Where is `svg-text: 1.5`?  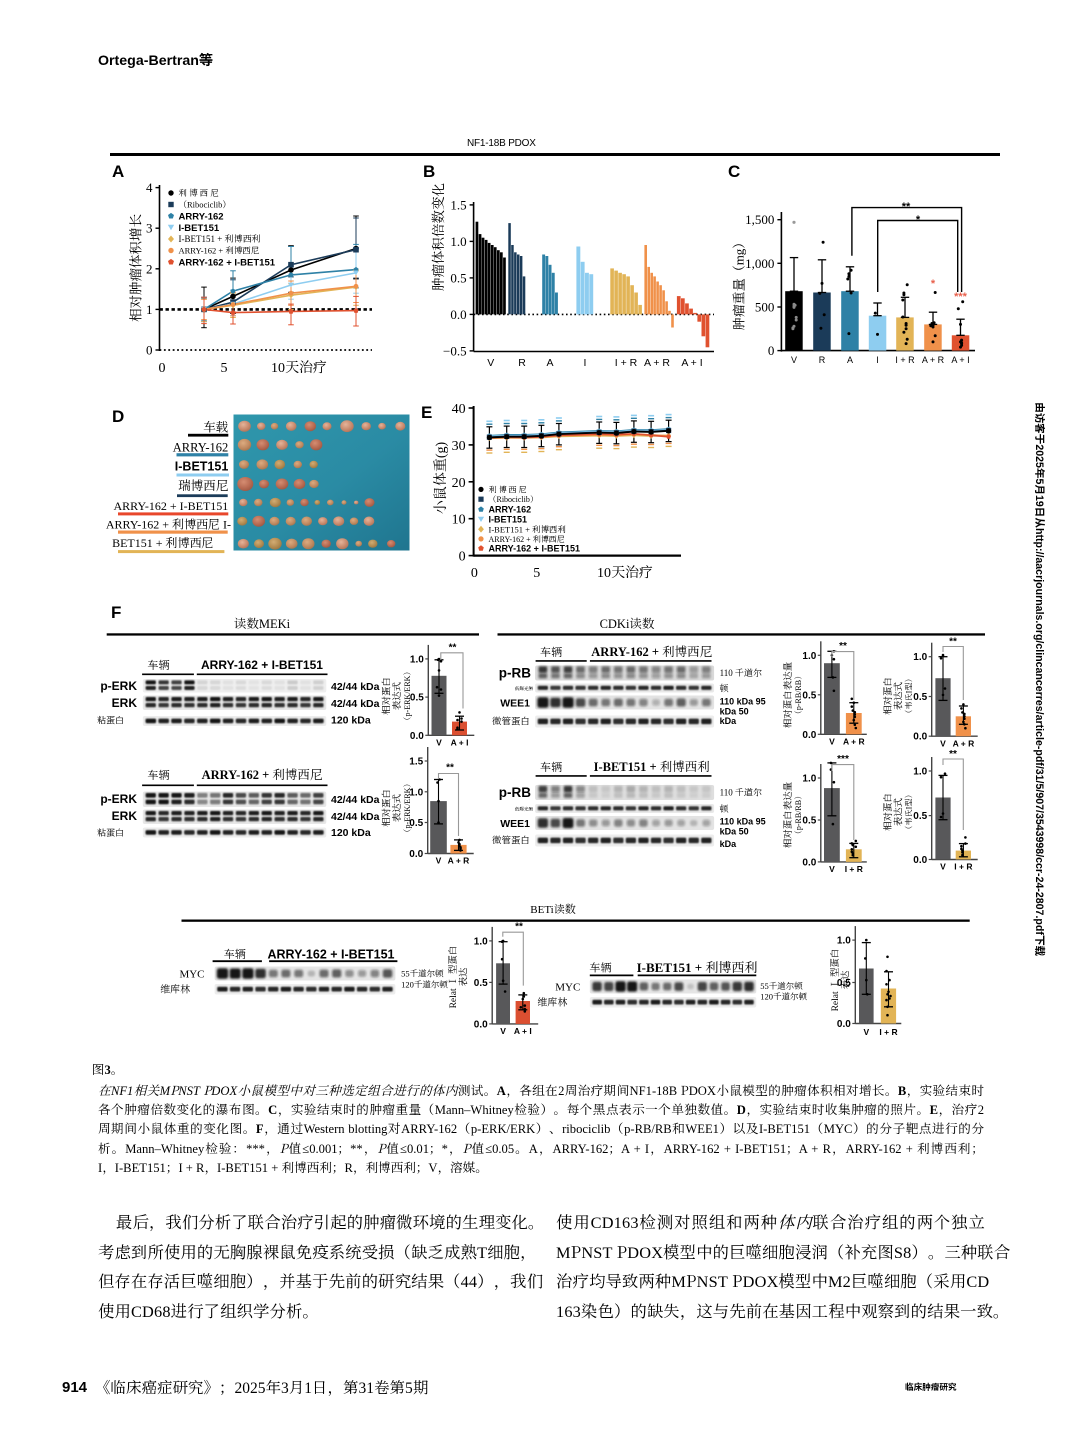
svg-text: 1.5 is located at coordinates (416, 760).